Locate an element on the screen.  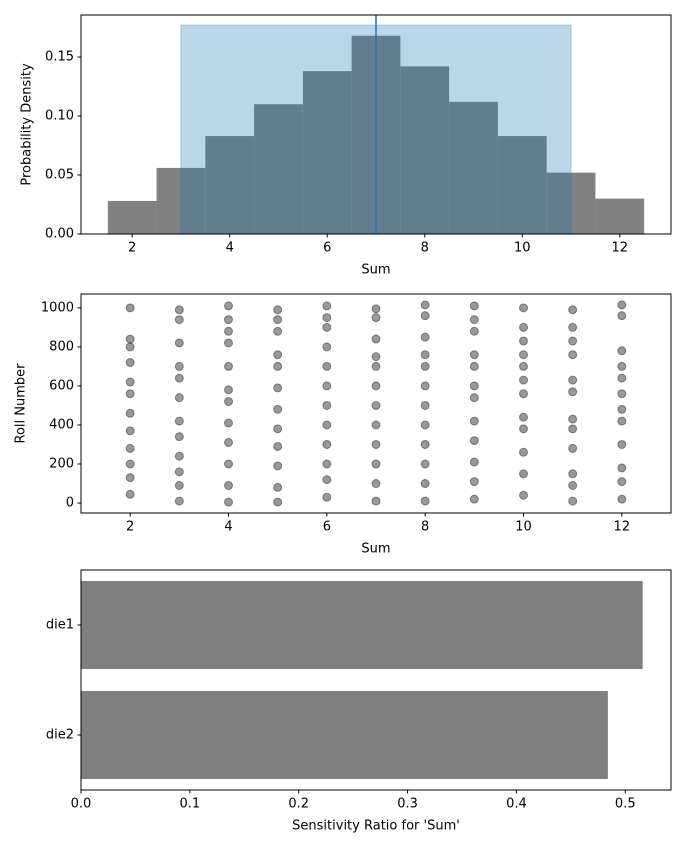
y-tick-label: 0.15 is located at coordinates (59, 57).